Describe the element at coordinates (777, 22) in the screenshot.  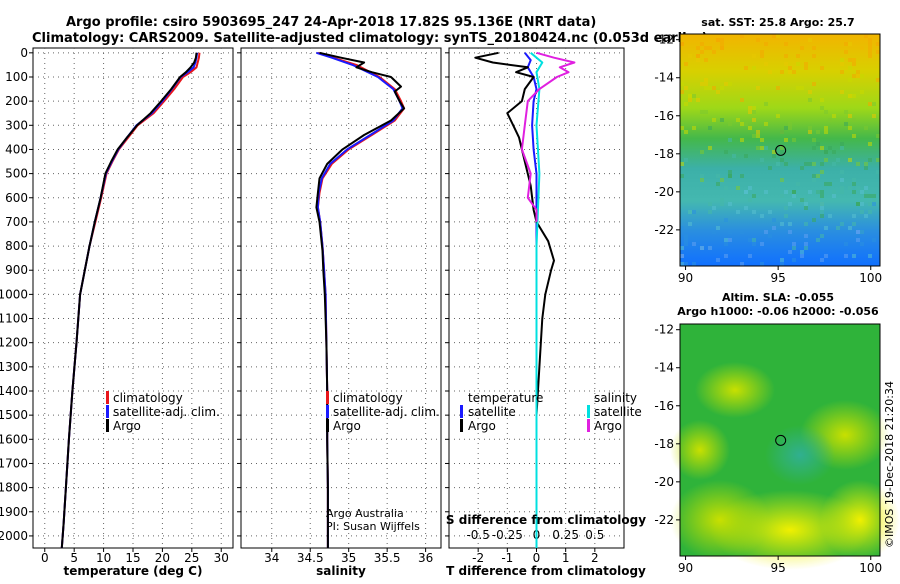
I see `sst-map-title: sat. SST: 25.8 Argo: 25.7` at that location.